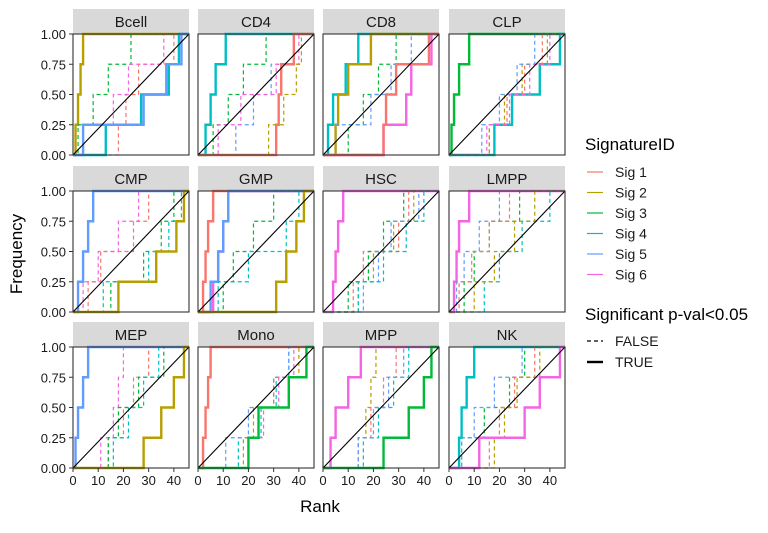 The height and width of the screenshot is (533, 768). Describe the element at coordinates (631, 193) in the screenshot. I see `legend-label: Sig 2` at that location.